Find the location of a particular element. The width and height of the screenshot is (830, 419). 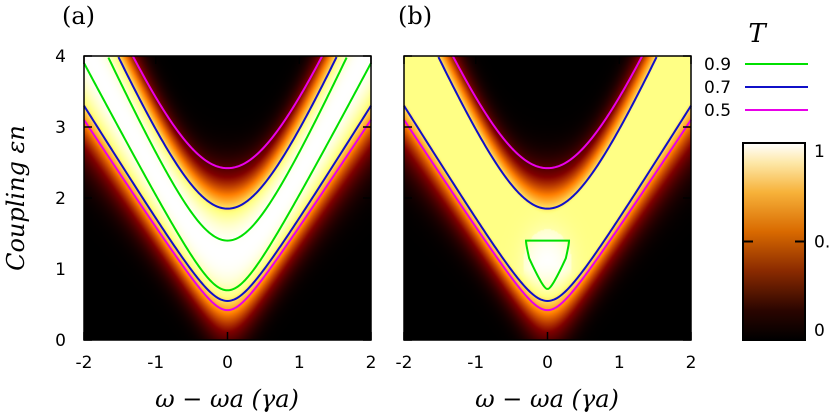

legend-entries: 0.9 0.7 0.5 is located at coordinates (756, 88).